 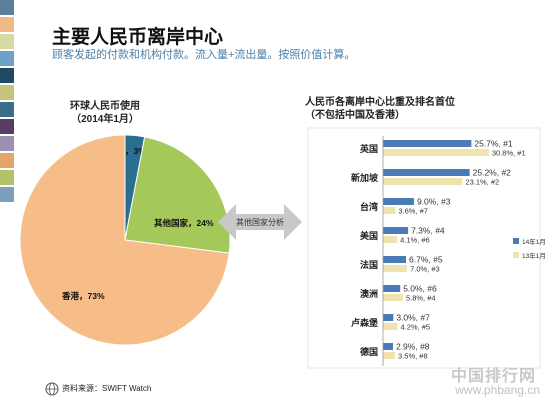 What do you see at coordinates (509, 153) in the screenshot?
I see `bar-data-label: 30.8%, #1` at bounding box center [509, 153].